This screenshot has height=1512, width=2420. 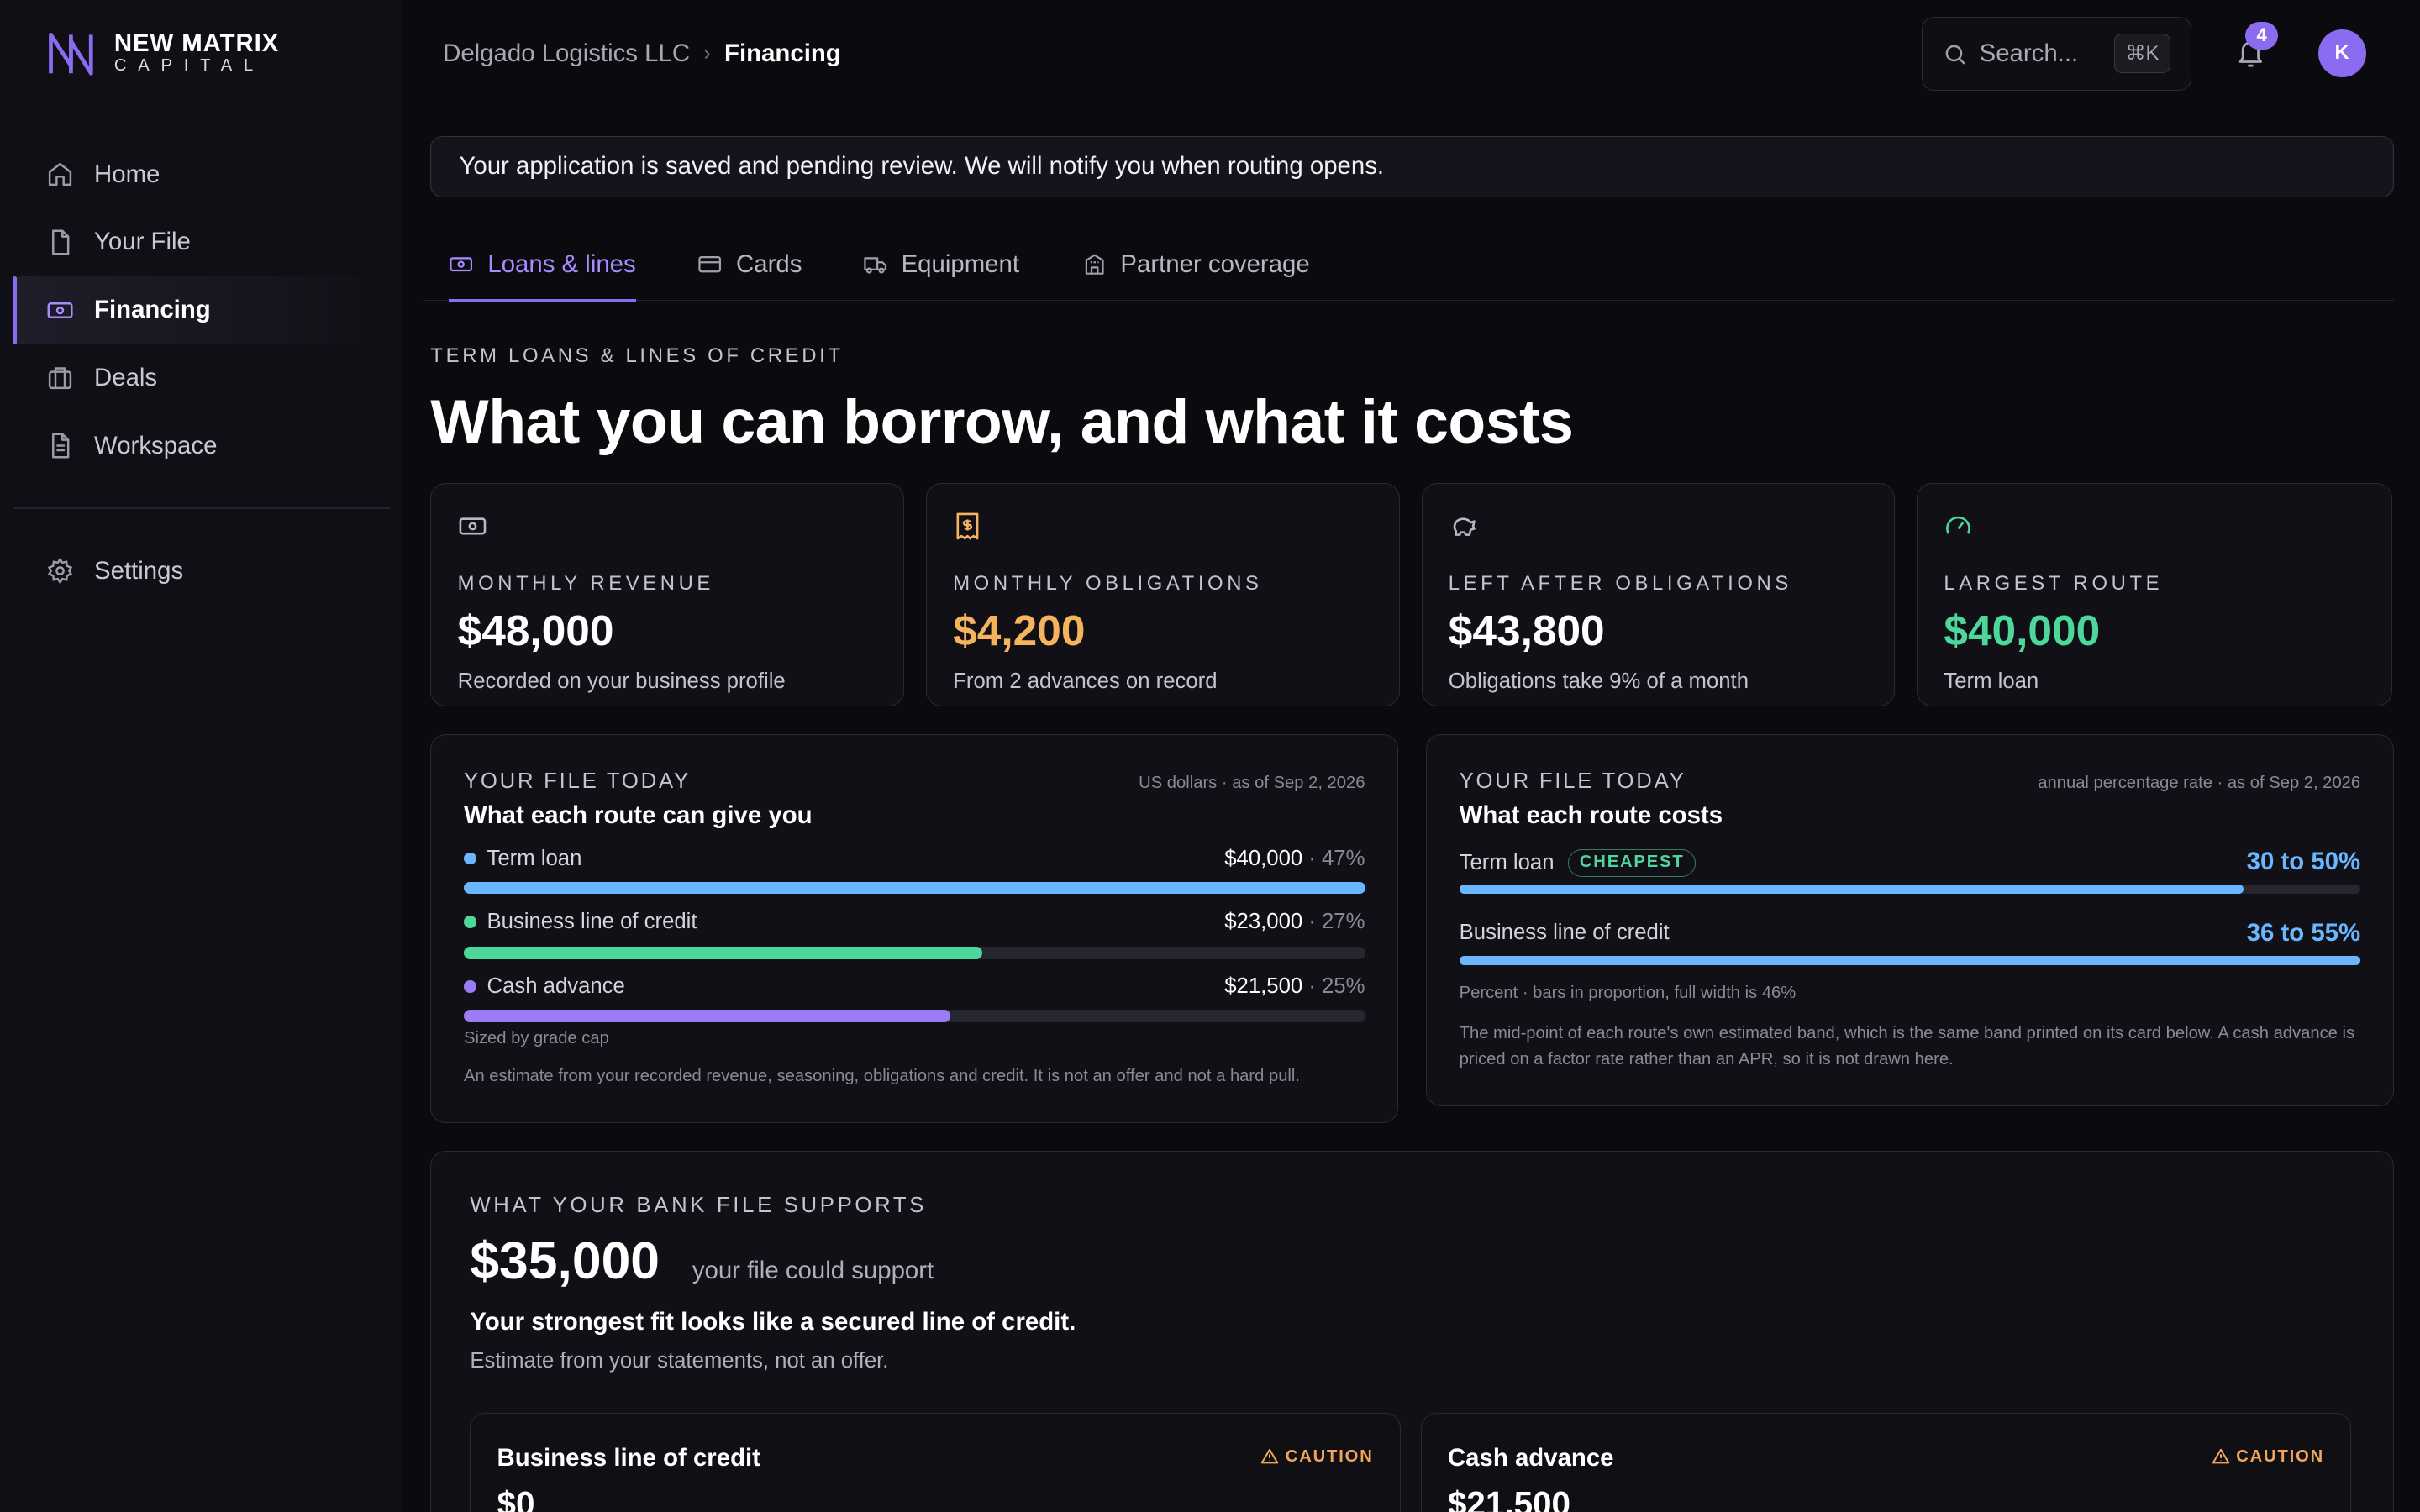 What do you see at coordinates (127, 174) in the screenshot?
I see `sidebar-item-label: Home` at bounding box center [127, 174].